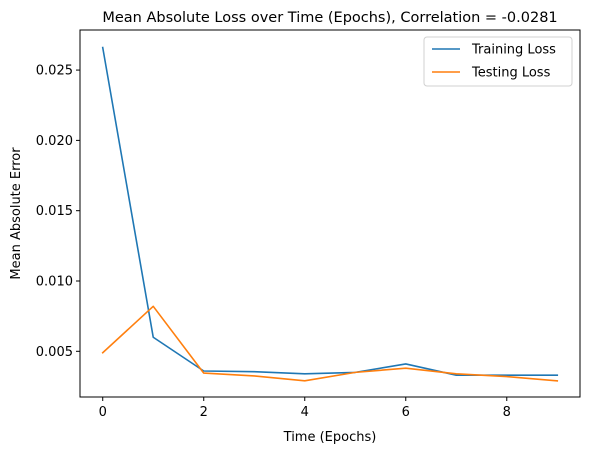 Image resolution: width=598 pixels, height=453 pixels. Describe the element at coordinates (54, 71) in the screenshot. I see `y-tick-label: 0.025` at that location.